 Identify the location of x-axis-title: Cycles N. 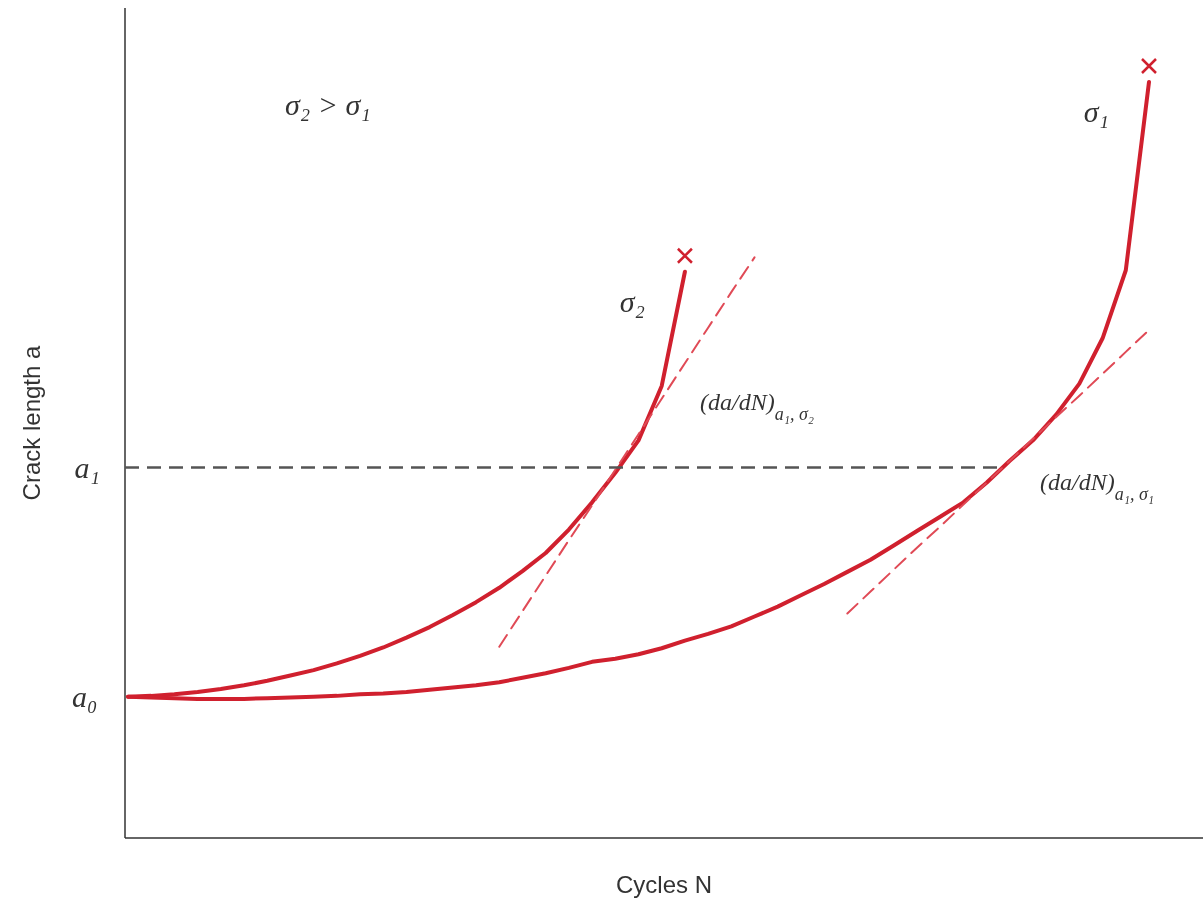
(664, 884).